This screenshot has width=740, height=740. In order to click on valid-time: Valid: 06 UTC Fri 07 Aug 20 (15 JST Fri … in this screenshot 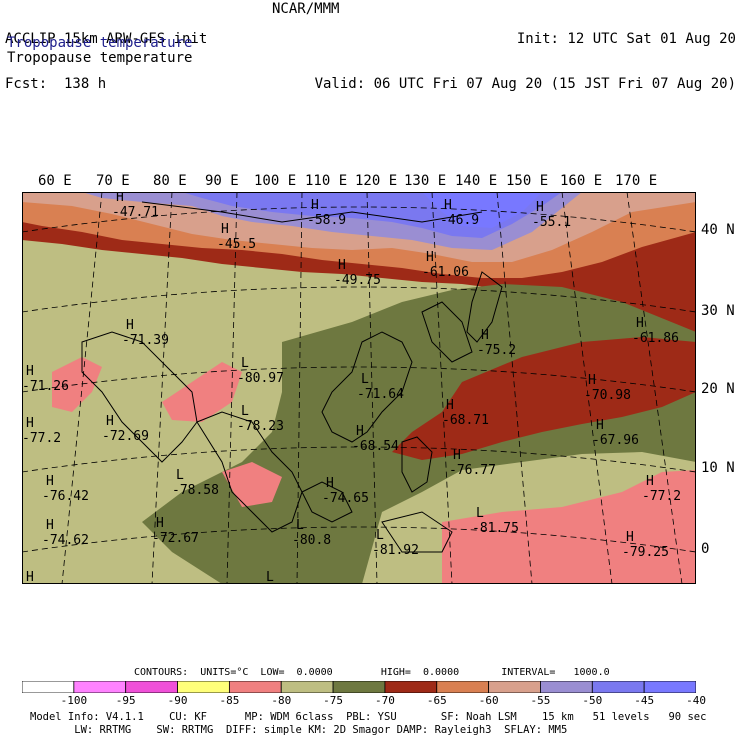, I will do `click(525, 84)`.